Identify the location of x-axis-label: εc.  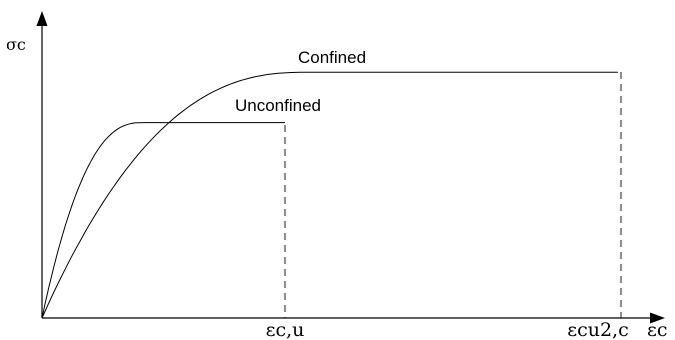
(657, 329).